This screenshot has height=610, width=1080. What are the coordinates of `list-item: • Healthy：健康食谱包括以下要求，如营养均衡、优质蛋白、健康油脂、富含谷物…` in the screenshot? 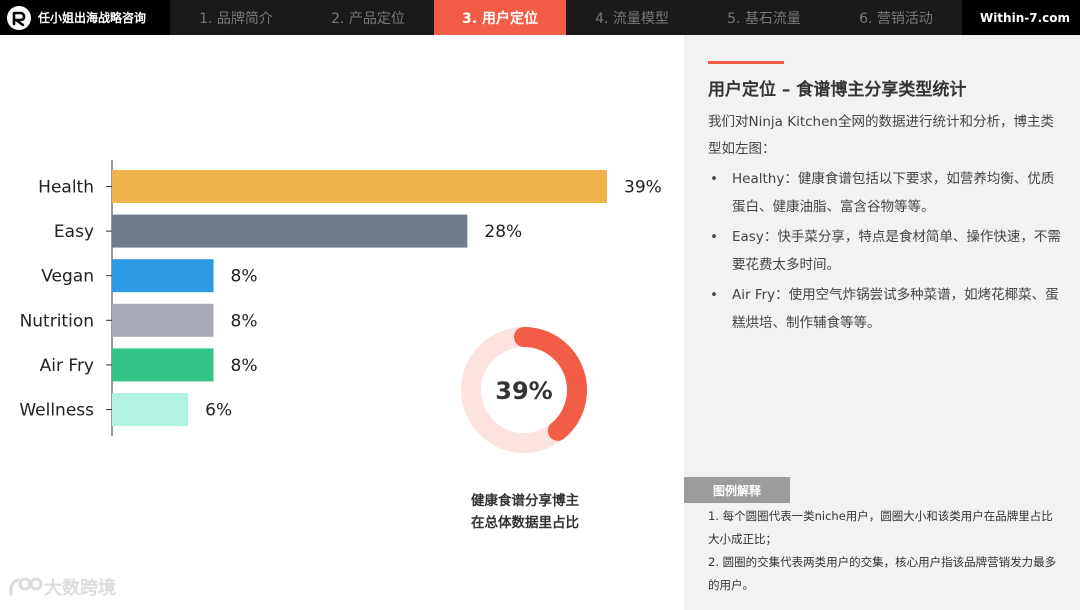 It's located at (886, 193).